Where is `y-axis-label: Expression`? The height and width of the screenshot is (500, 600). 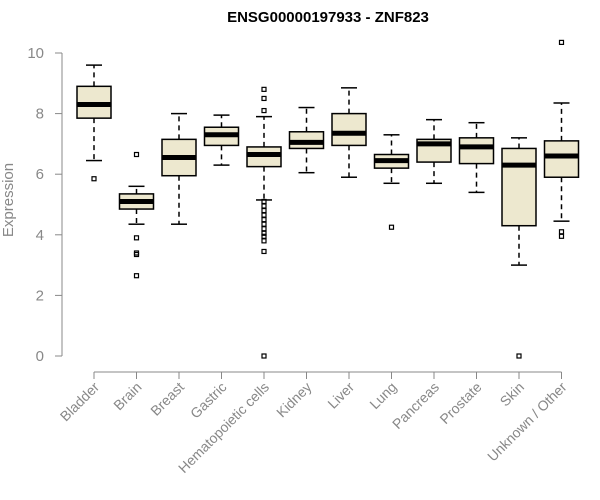
y-axis-label: Expression is located at coordinates (8, 200).